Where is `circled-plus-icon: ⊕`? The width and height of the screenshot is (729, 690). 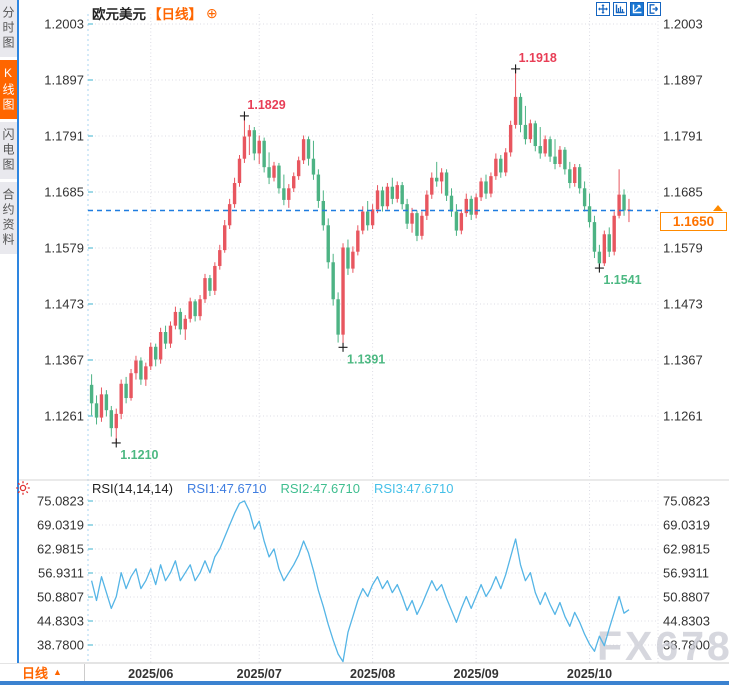 circled-plus-icon: ⊕ is located at coordinates (212, 12).